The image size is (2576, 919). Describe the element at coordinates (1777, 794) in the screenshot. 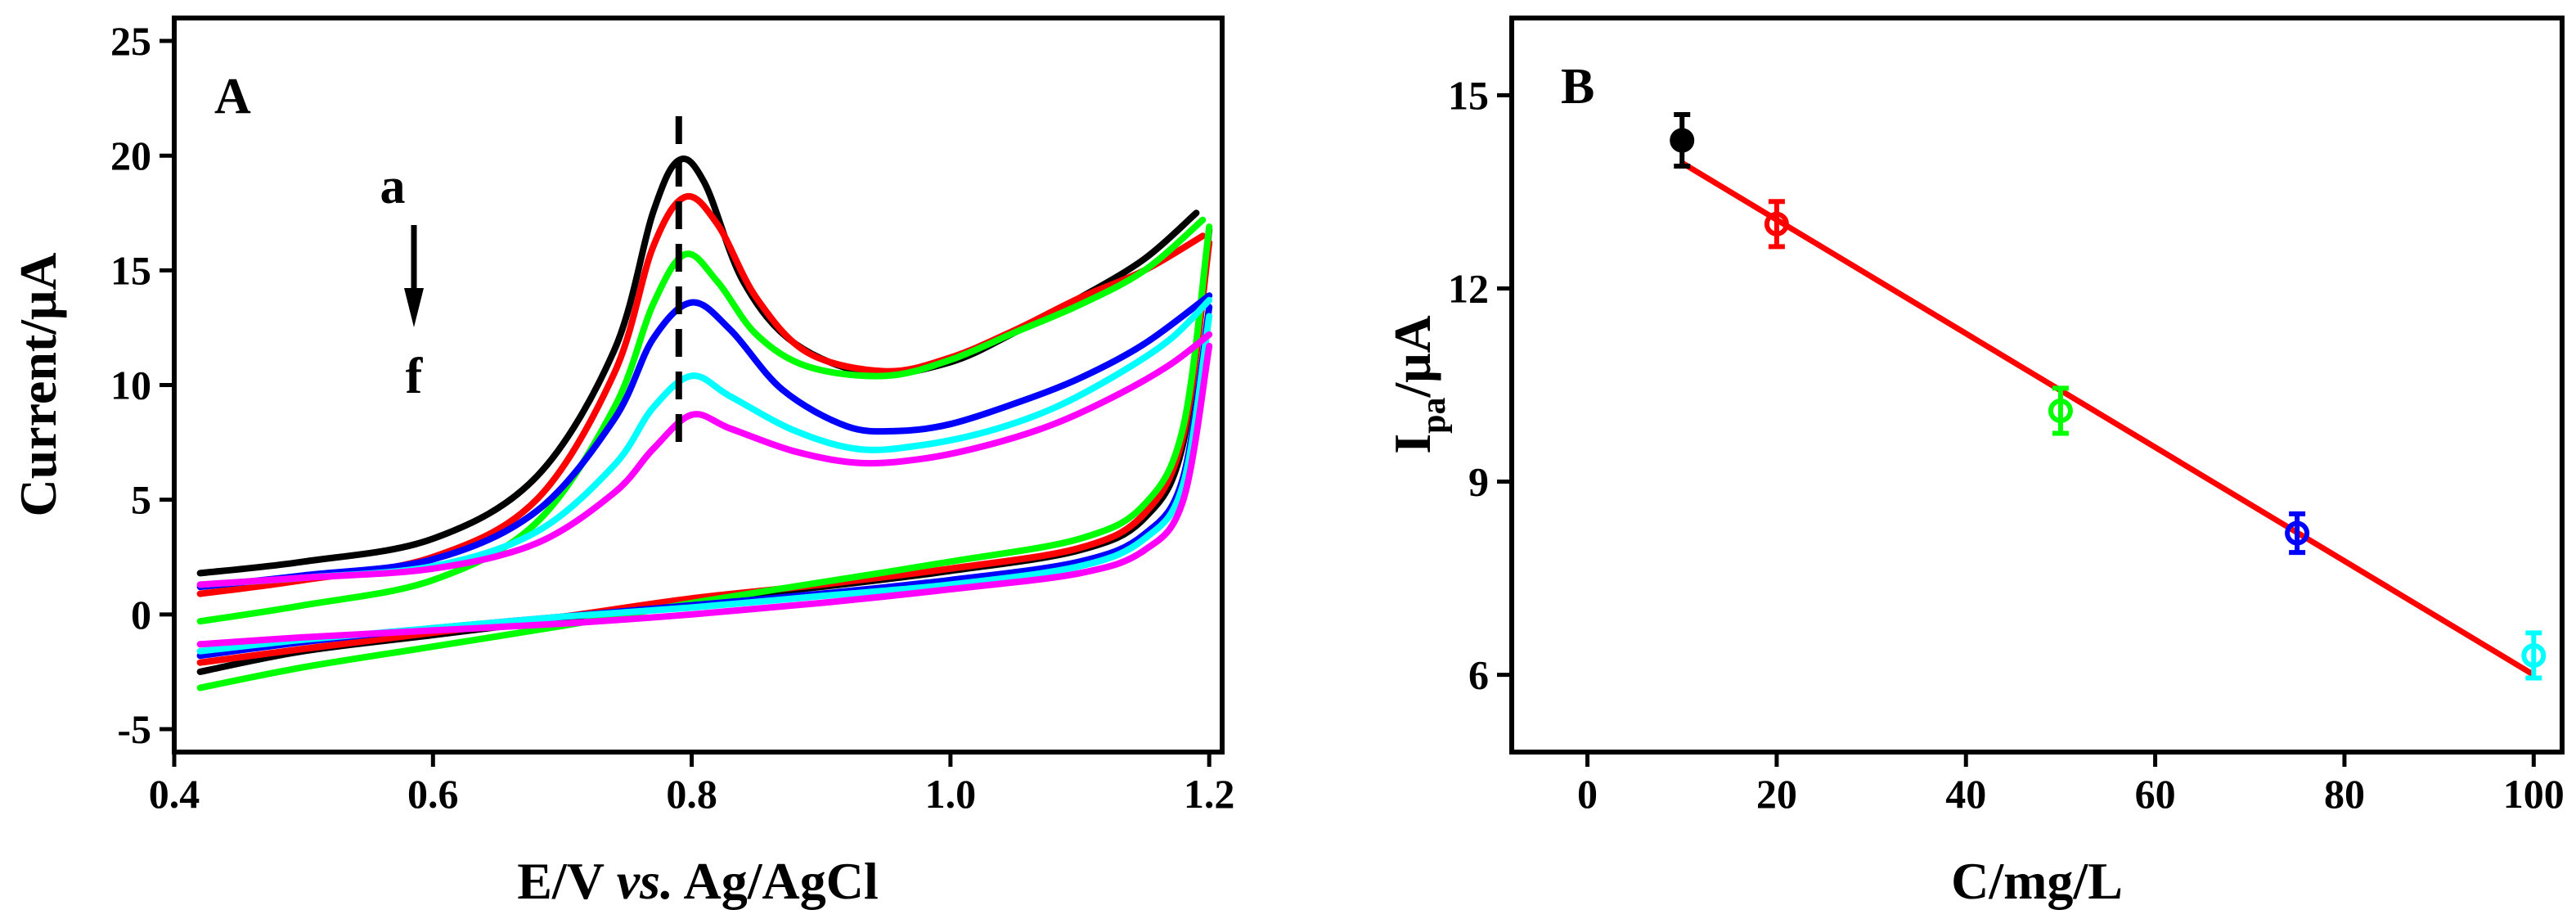

I see `panel-b-xtick-label: 20` at that location.